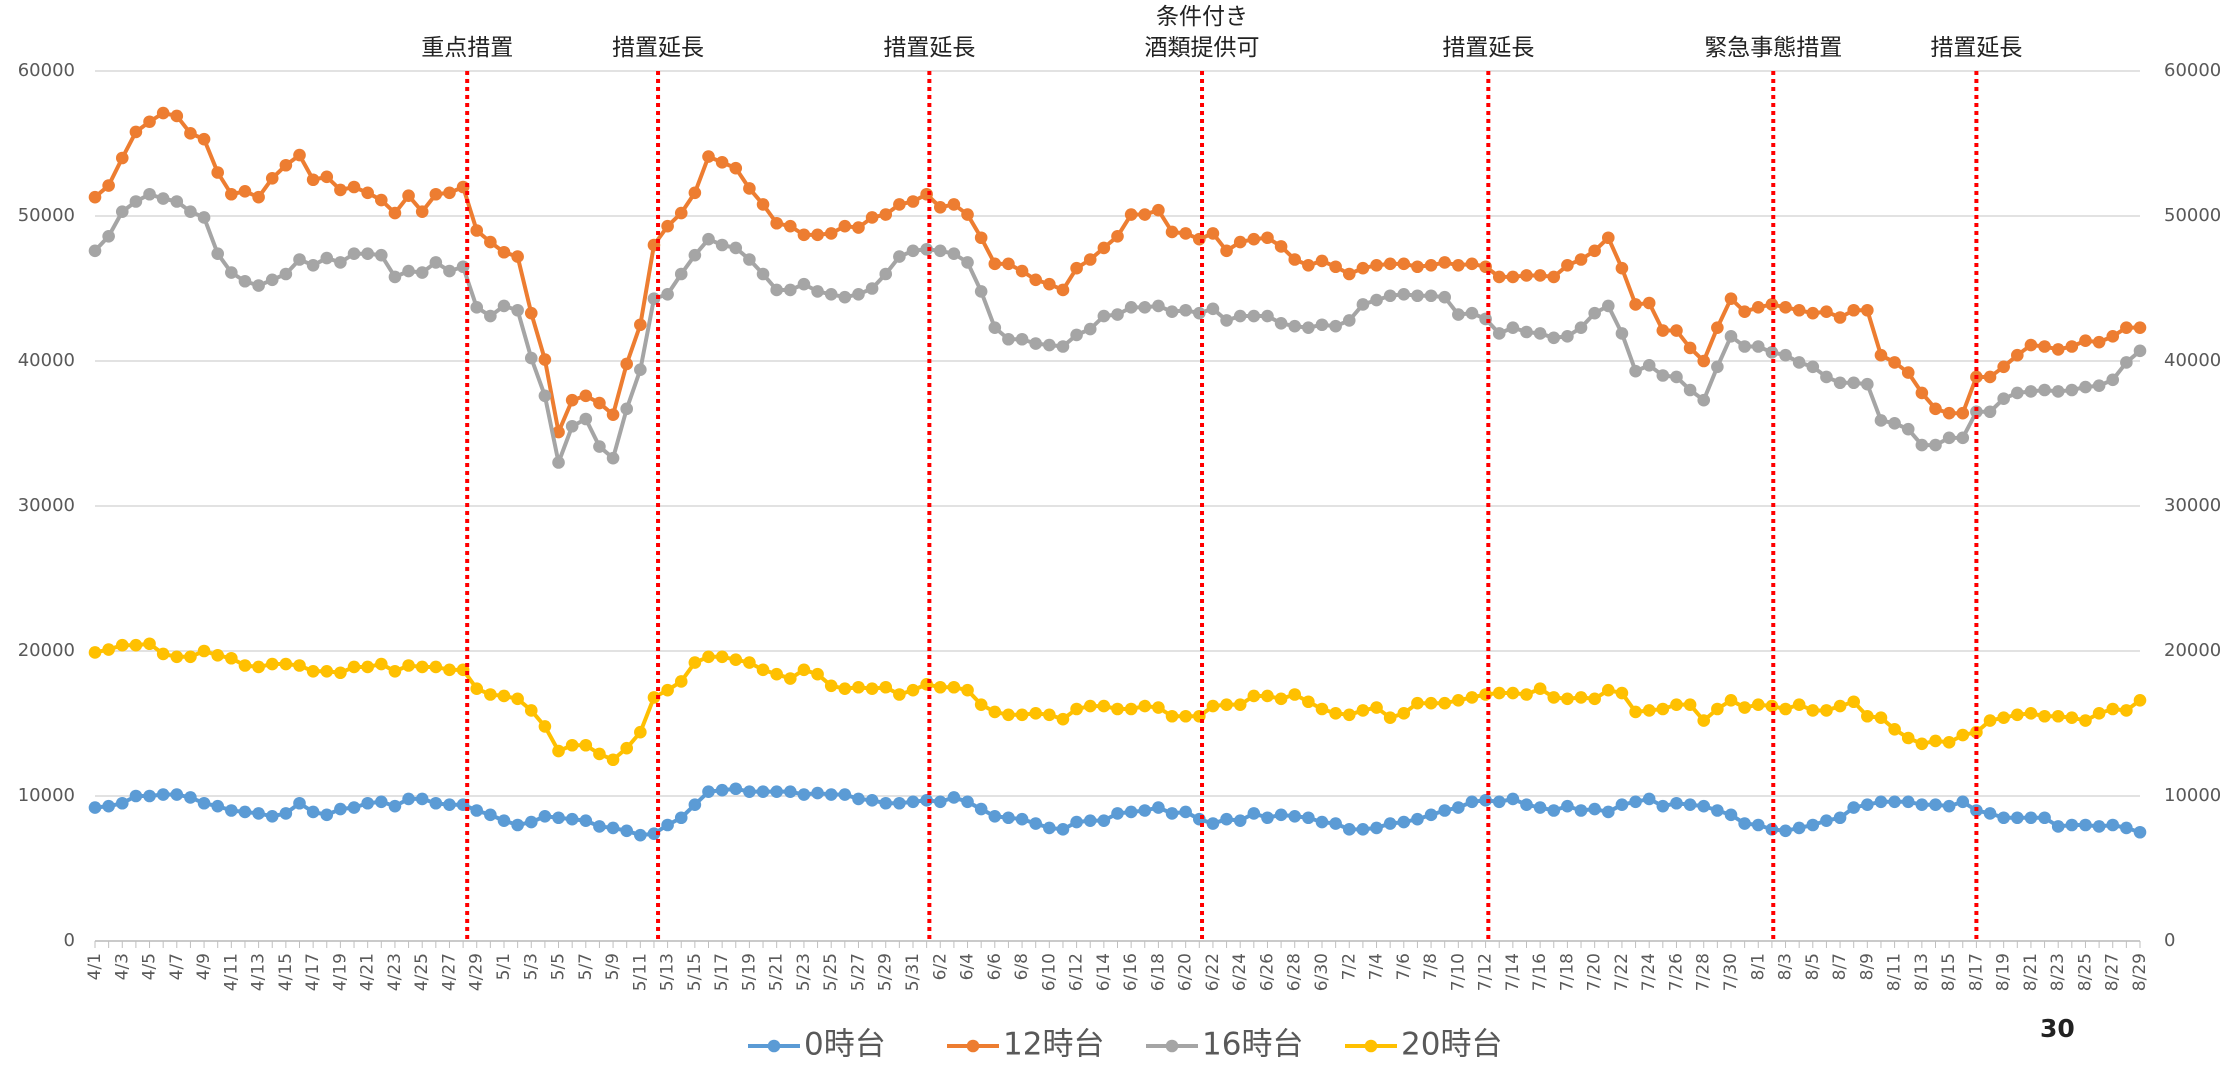  Describe the element at coordinates (95, 966) in the screenshot. I see `x-tick-label: 4/1` at that location.